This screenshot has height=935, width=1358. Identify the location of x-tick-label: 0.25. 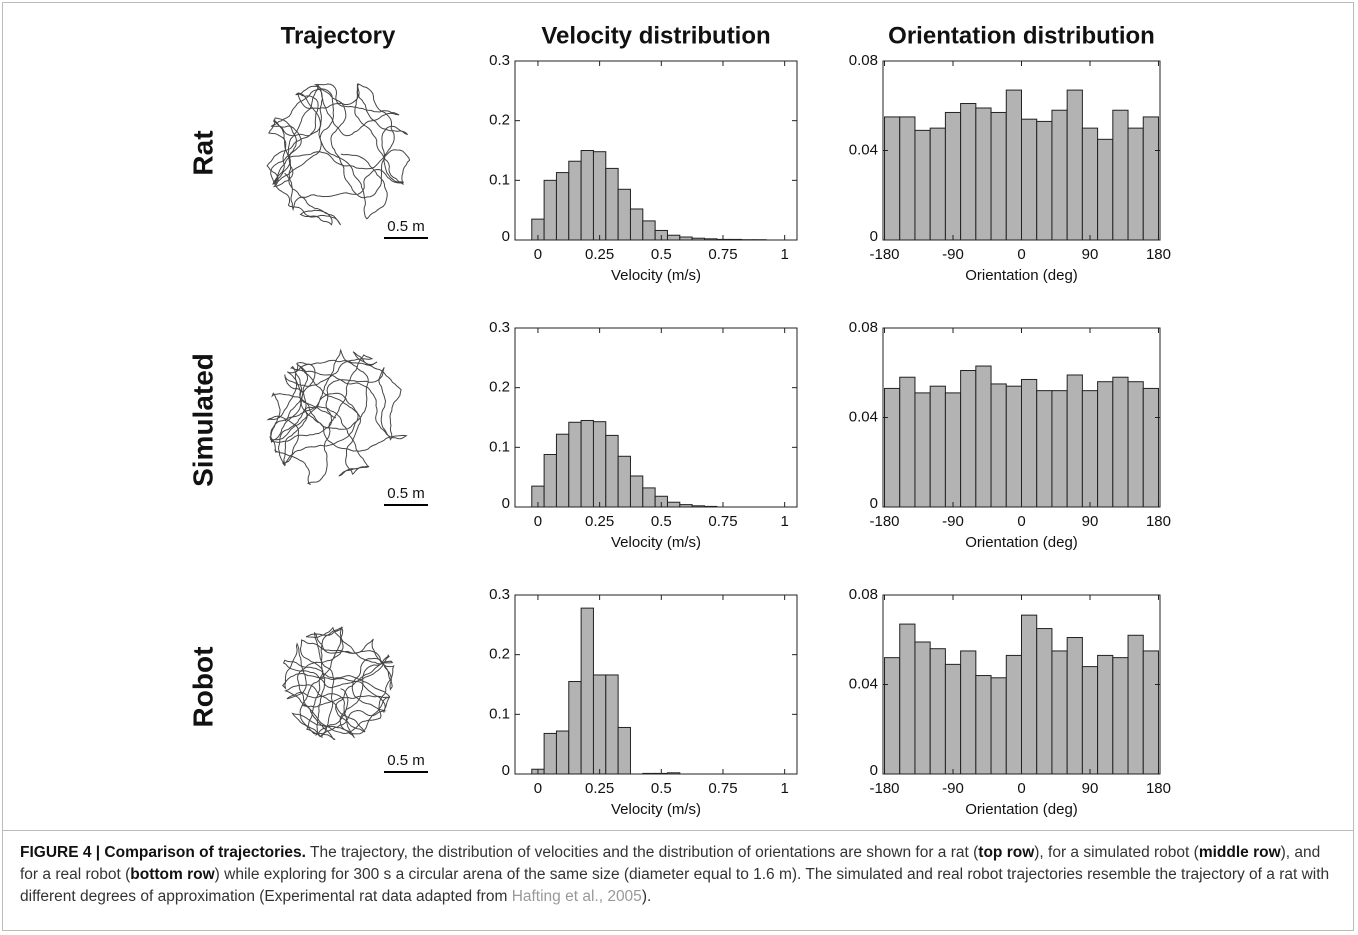
(599, 254).